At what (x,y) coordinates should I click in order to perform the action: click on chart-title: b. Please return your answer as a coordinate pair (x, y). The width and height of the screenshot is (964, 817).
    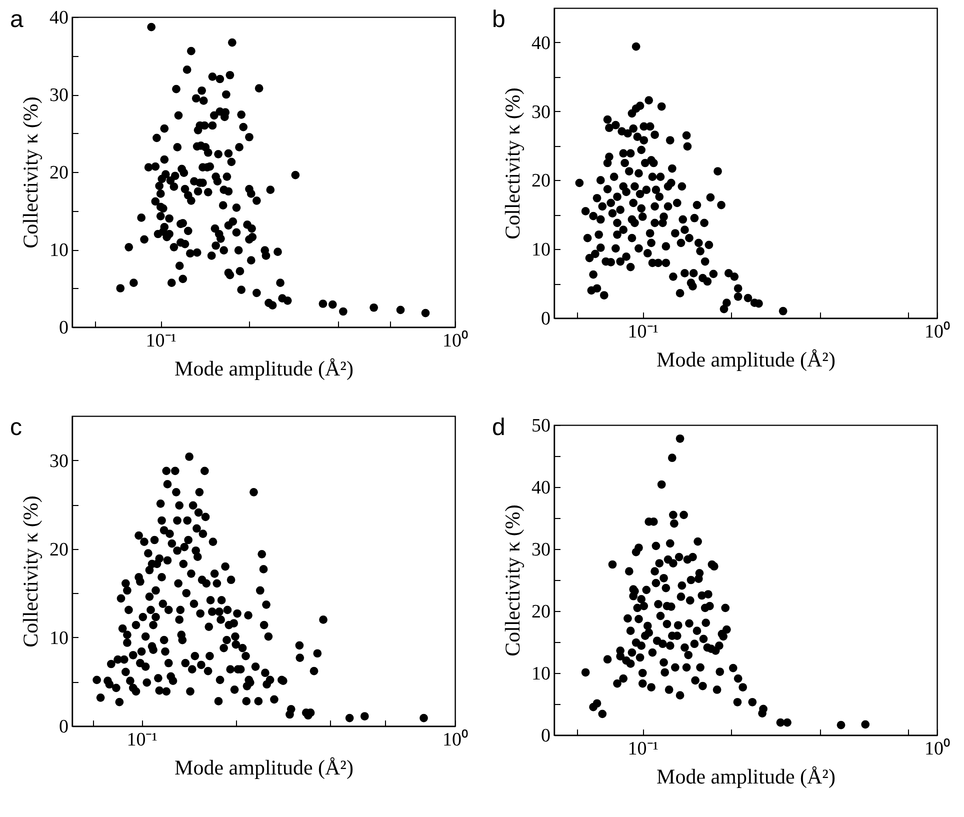
    Looking at the image, I should click on (499, 19).